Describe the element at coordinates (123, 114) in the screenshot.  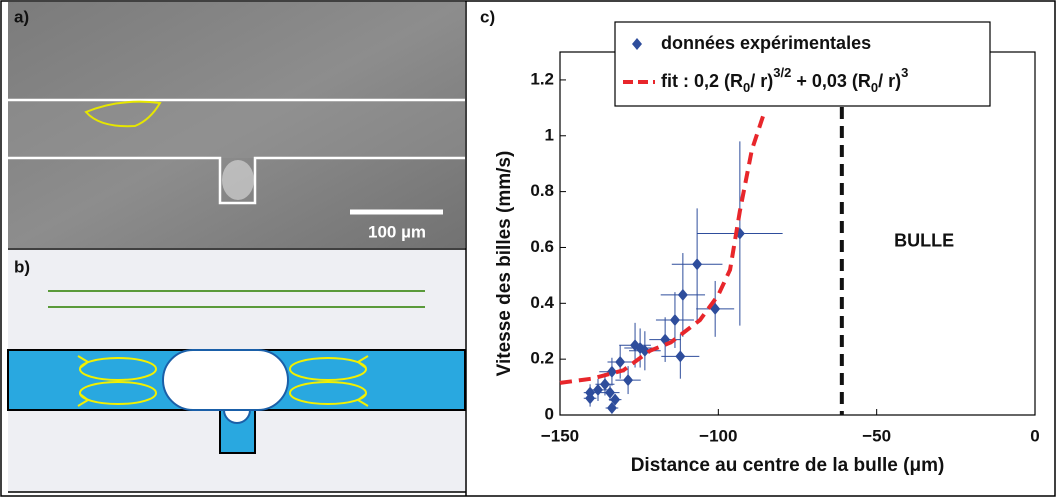
I see `trajectory` at that location.